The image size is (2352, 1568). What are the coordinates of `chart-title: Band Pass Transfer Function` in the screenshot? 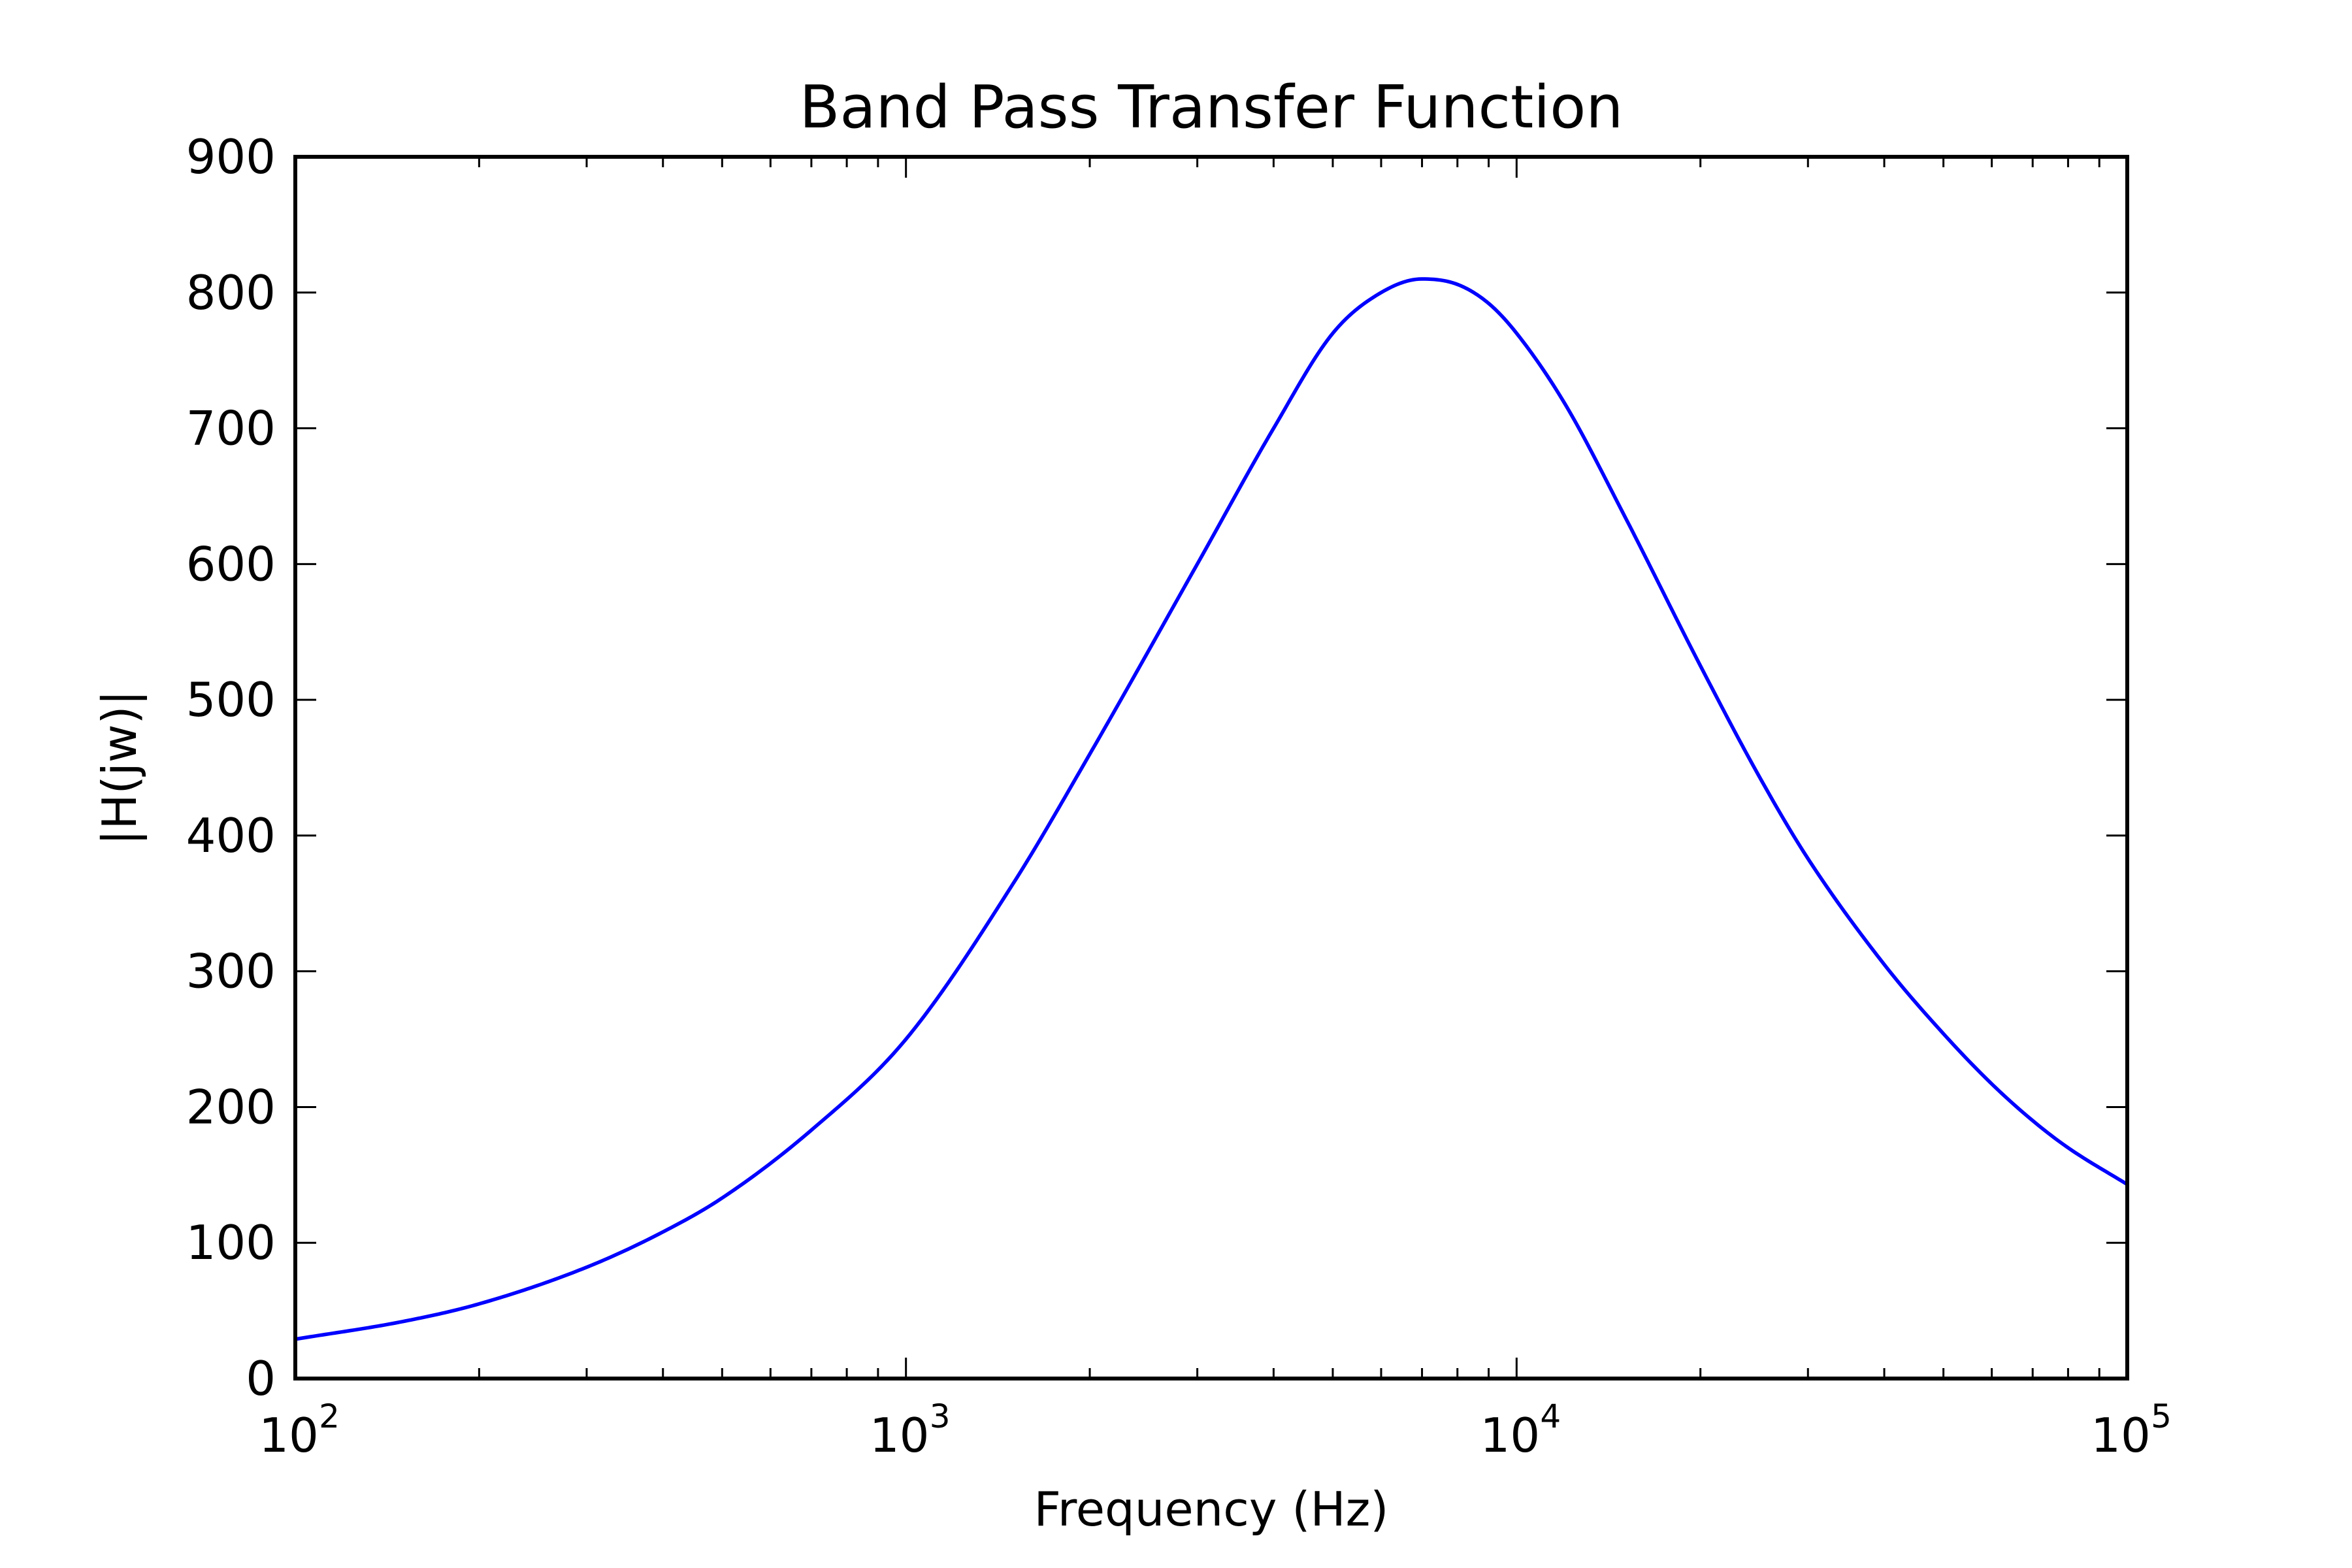 It's located at (1212, 107).